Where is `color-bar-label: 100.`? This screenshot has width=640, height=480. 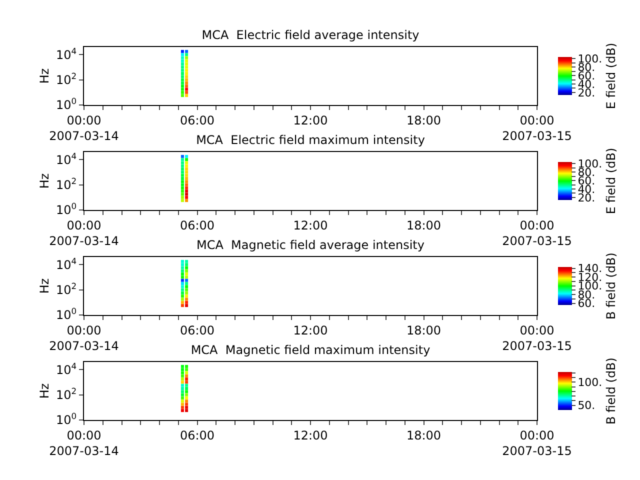 color-bar-label: 100. is located at coordinates (590, 383).